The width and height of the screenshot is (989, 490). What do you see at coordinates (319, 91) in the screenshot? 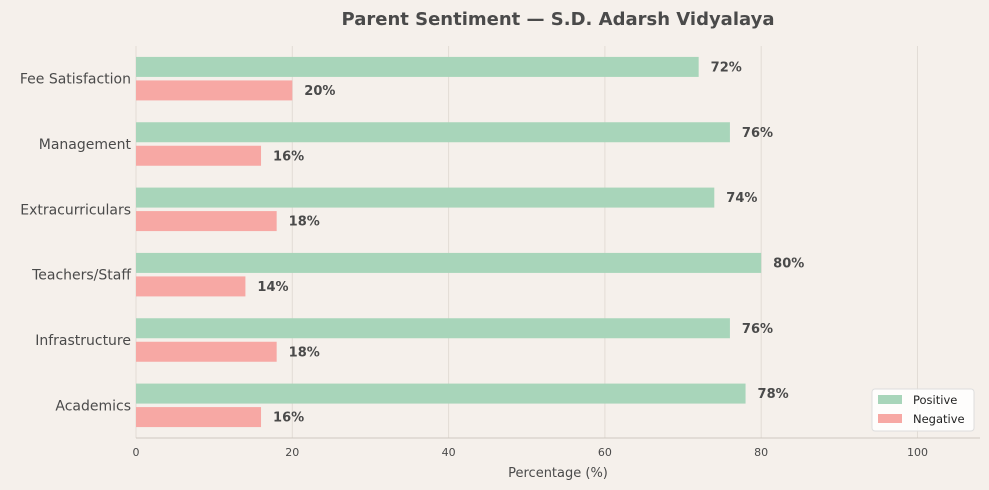
I see `negative-value-label: 20%` at bounding box center [319, 91].